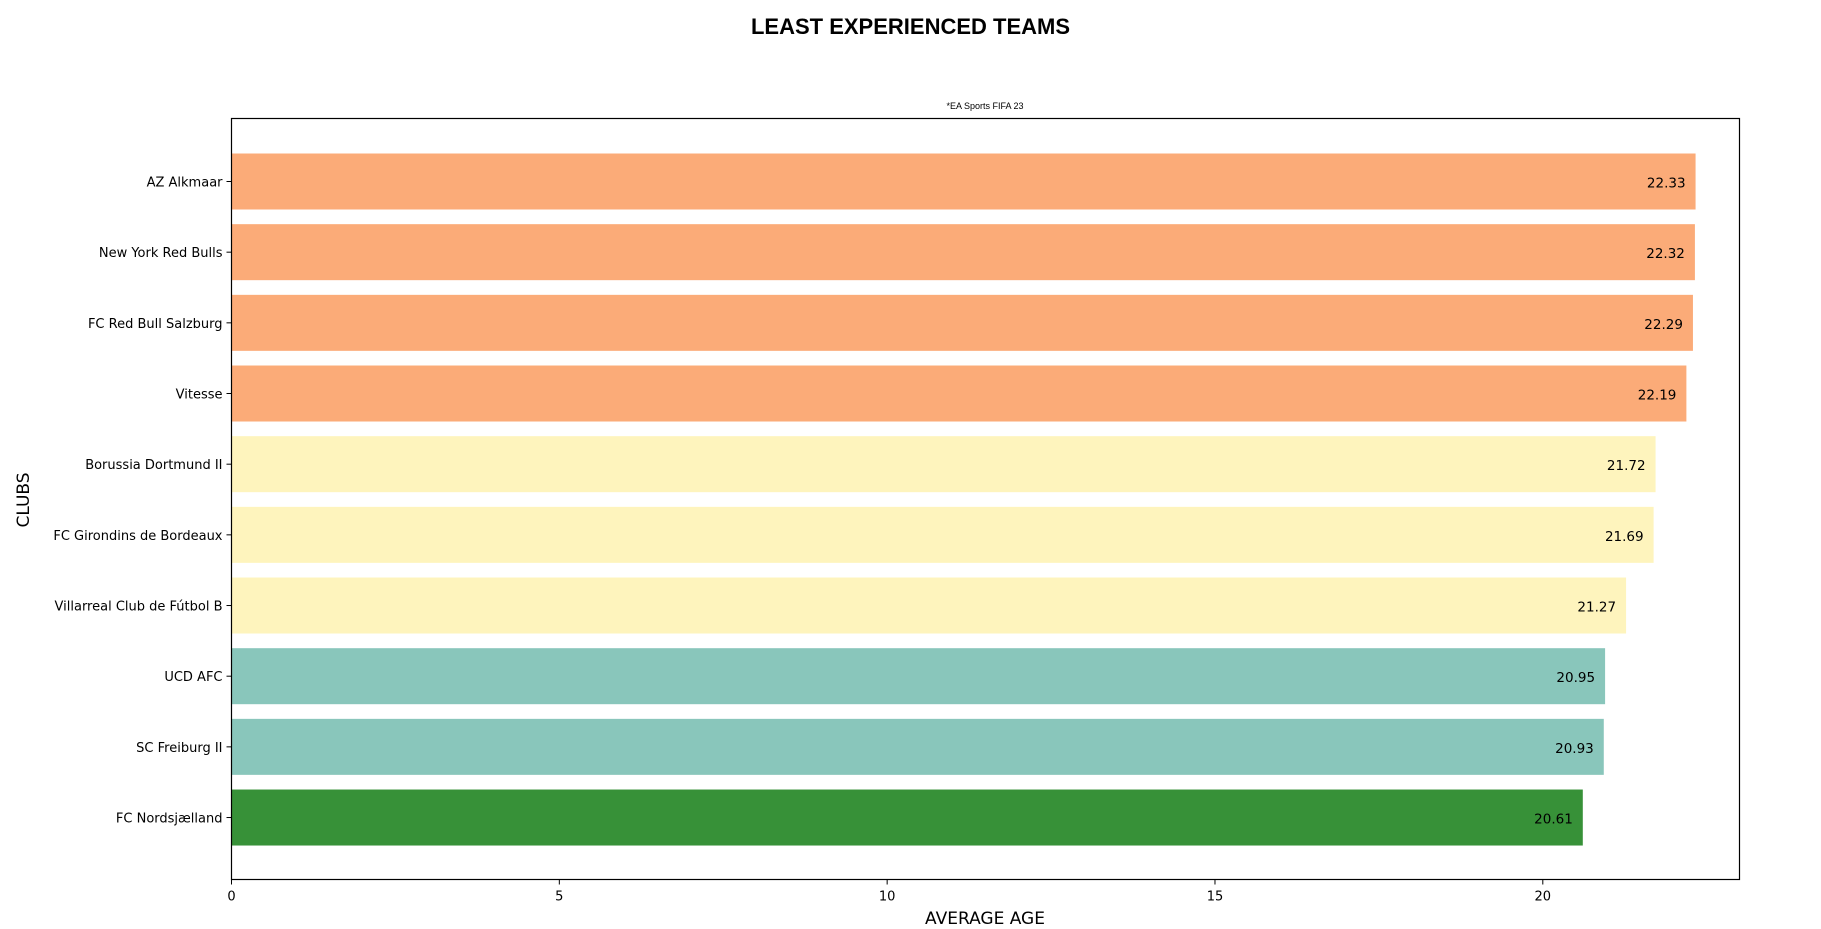 The image size is (1821, 929). Describe the element at coordinates (1543, 897) in the screenshot. I see `x-tick-label: 20` at that location.